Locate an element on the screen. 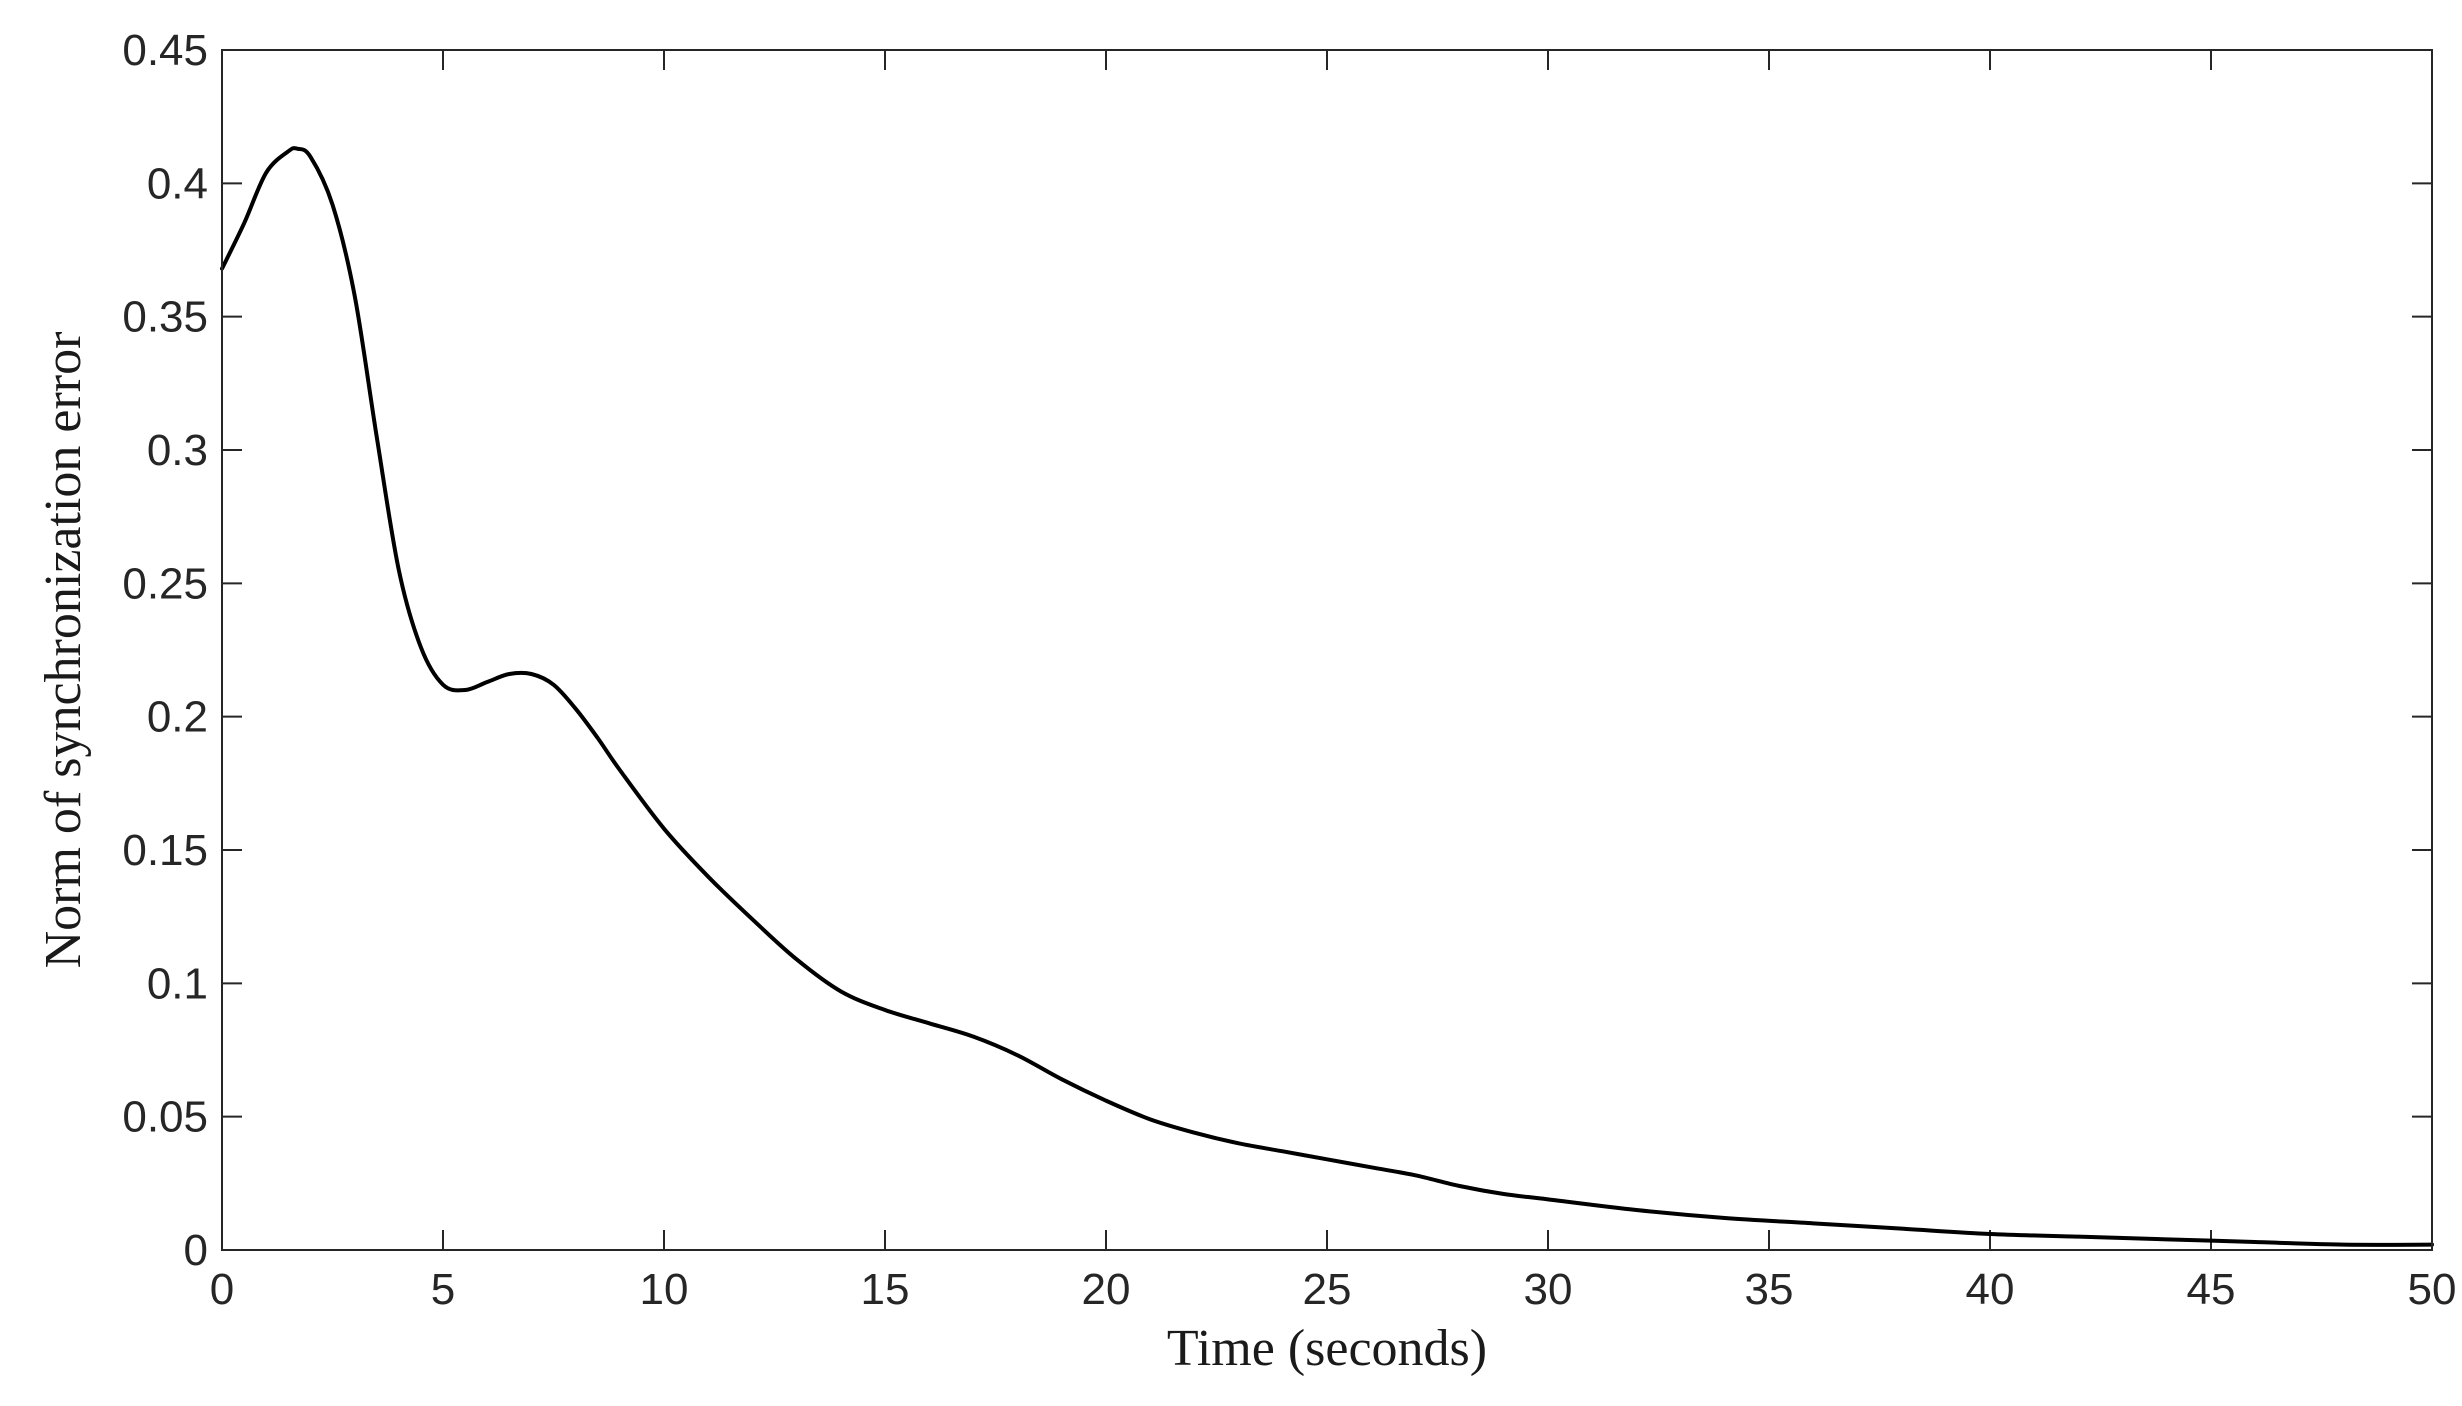 The height and width of the screenshot is (1406, 2462). y-tick-label: 0.1 is located at coordinates (177, 983).